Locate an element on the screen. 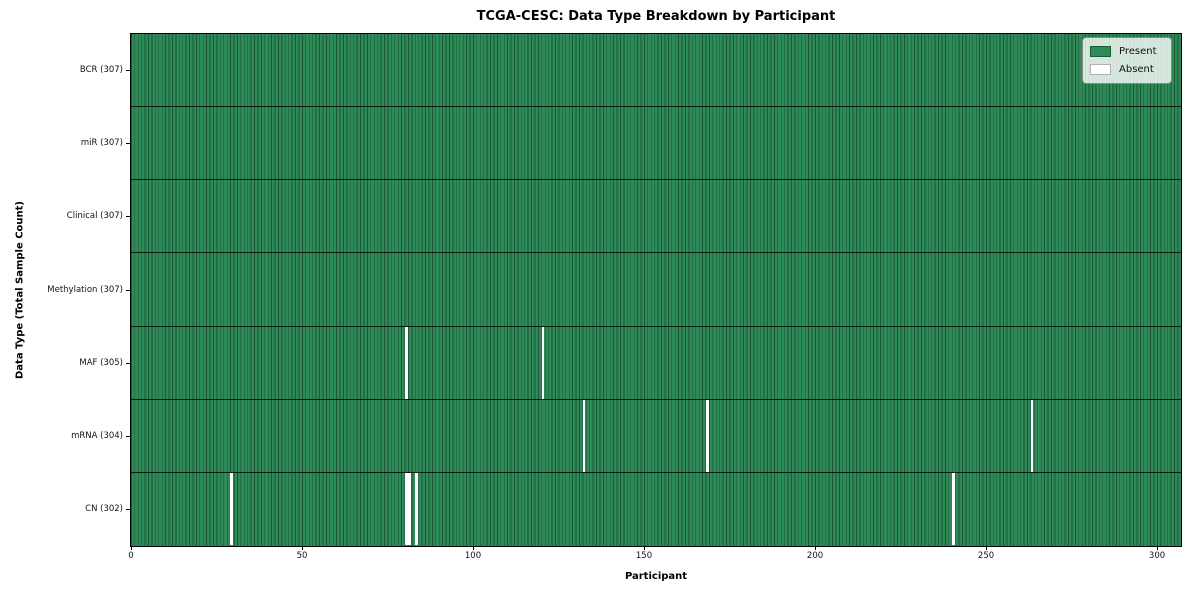  x-tick-label-0: 0 is located at coordinates (131, 556).